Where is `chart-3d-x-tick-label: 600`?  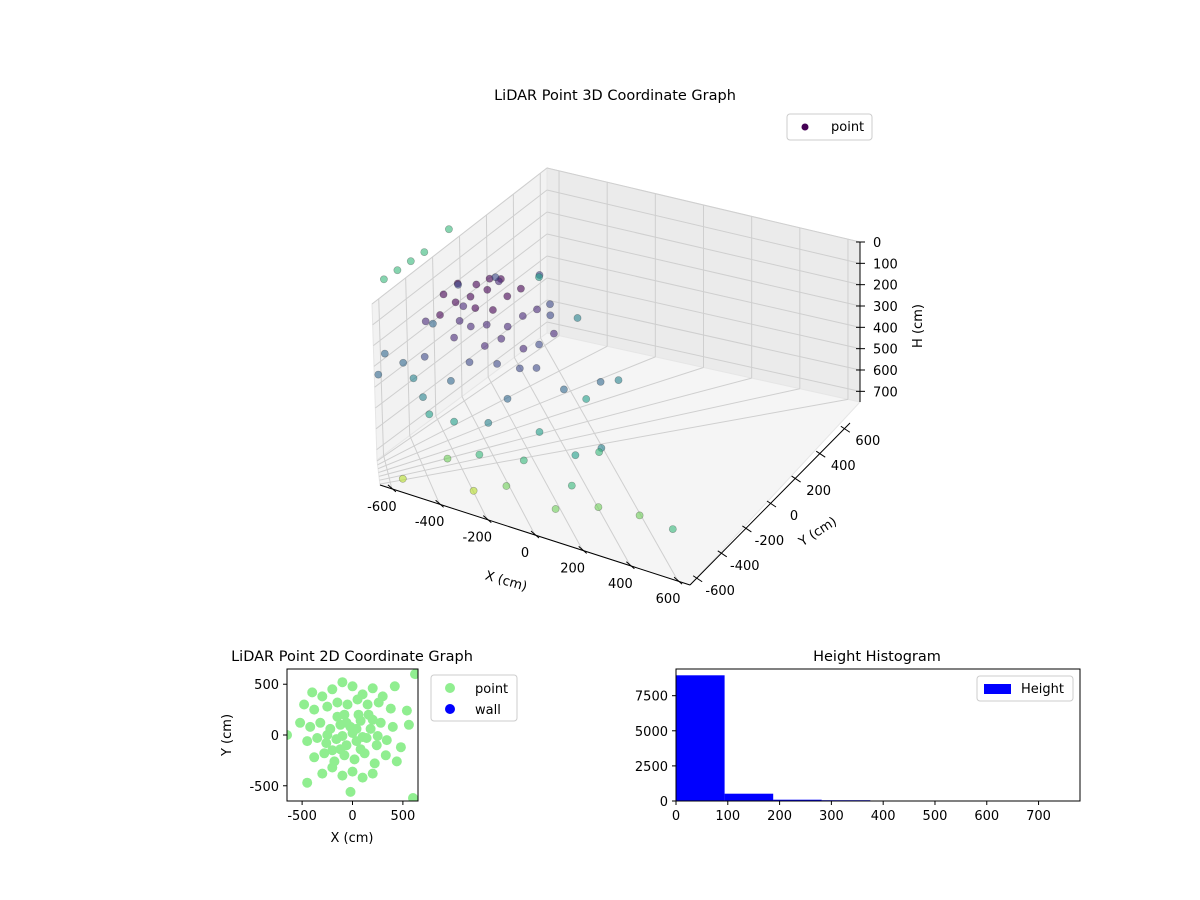 chart-3d-x-tick-label: 600 is located at coordinates (668, 599).